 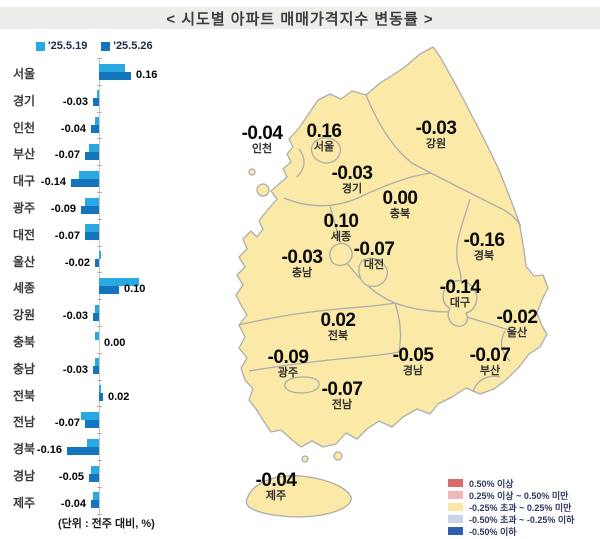 I want to click on map-legend-label: 0.50% 이상, so click(x=491, y=483).